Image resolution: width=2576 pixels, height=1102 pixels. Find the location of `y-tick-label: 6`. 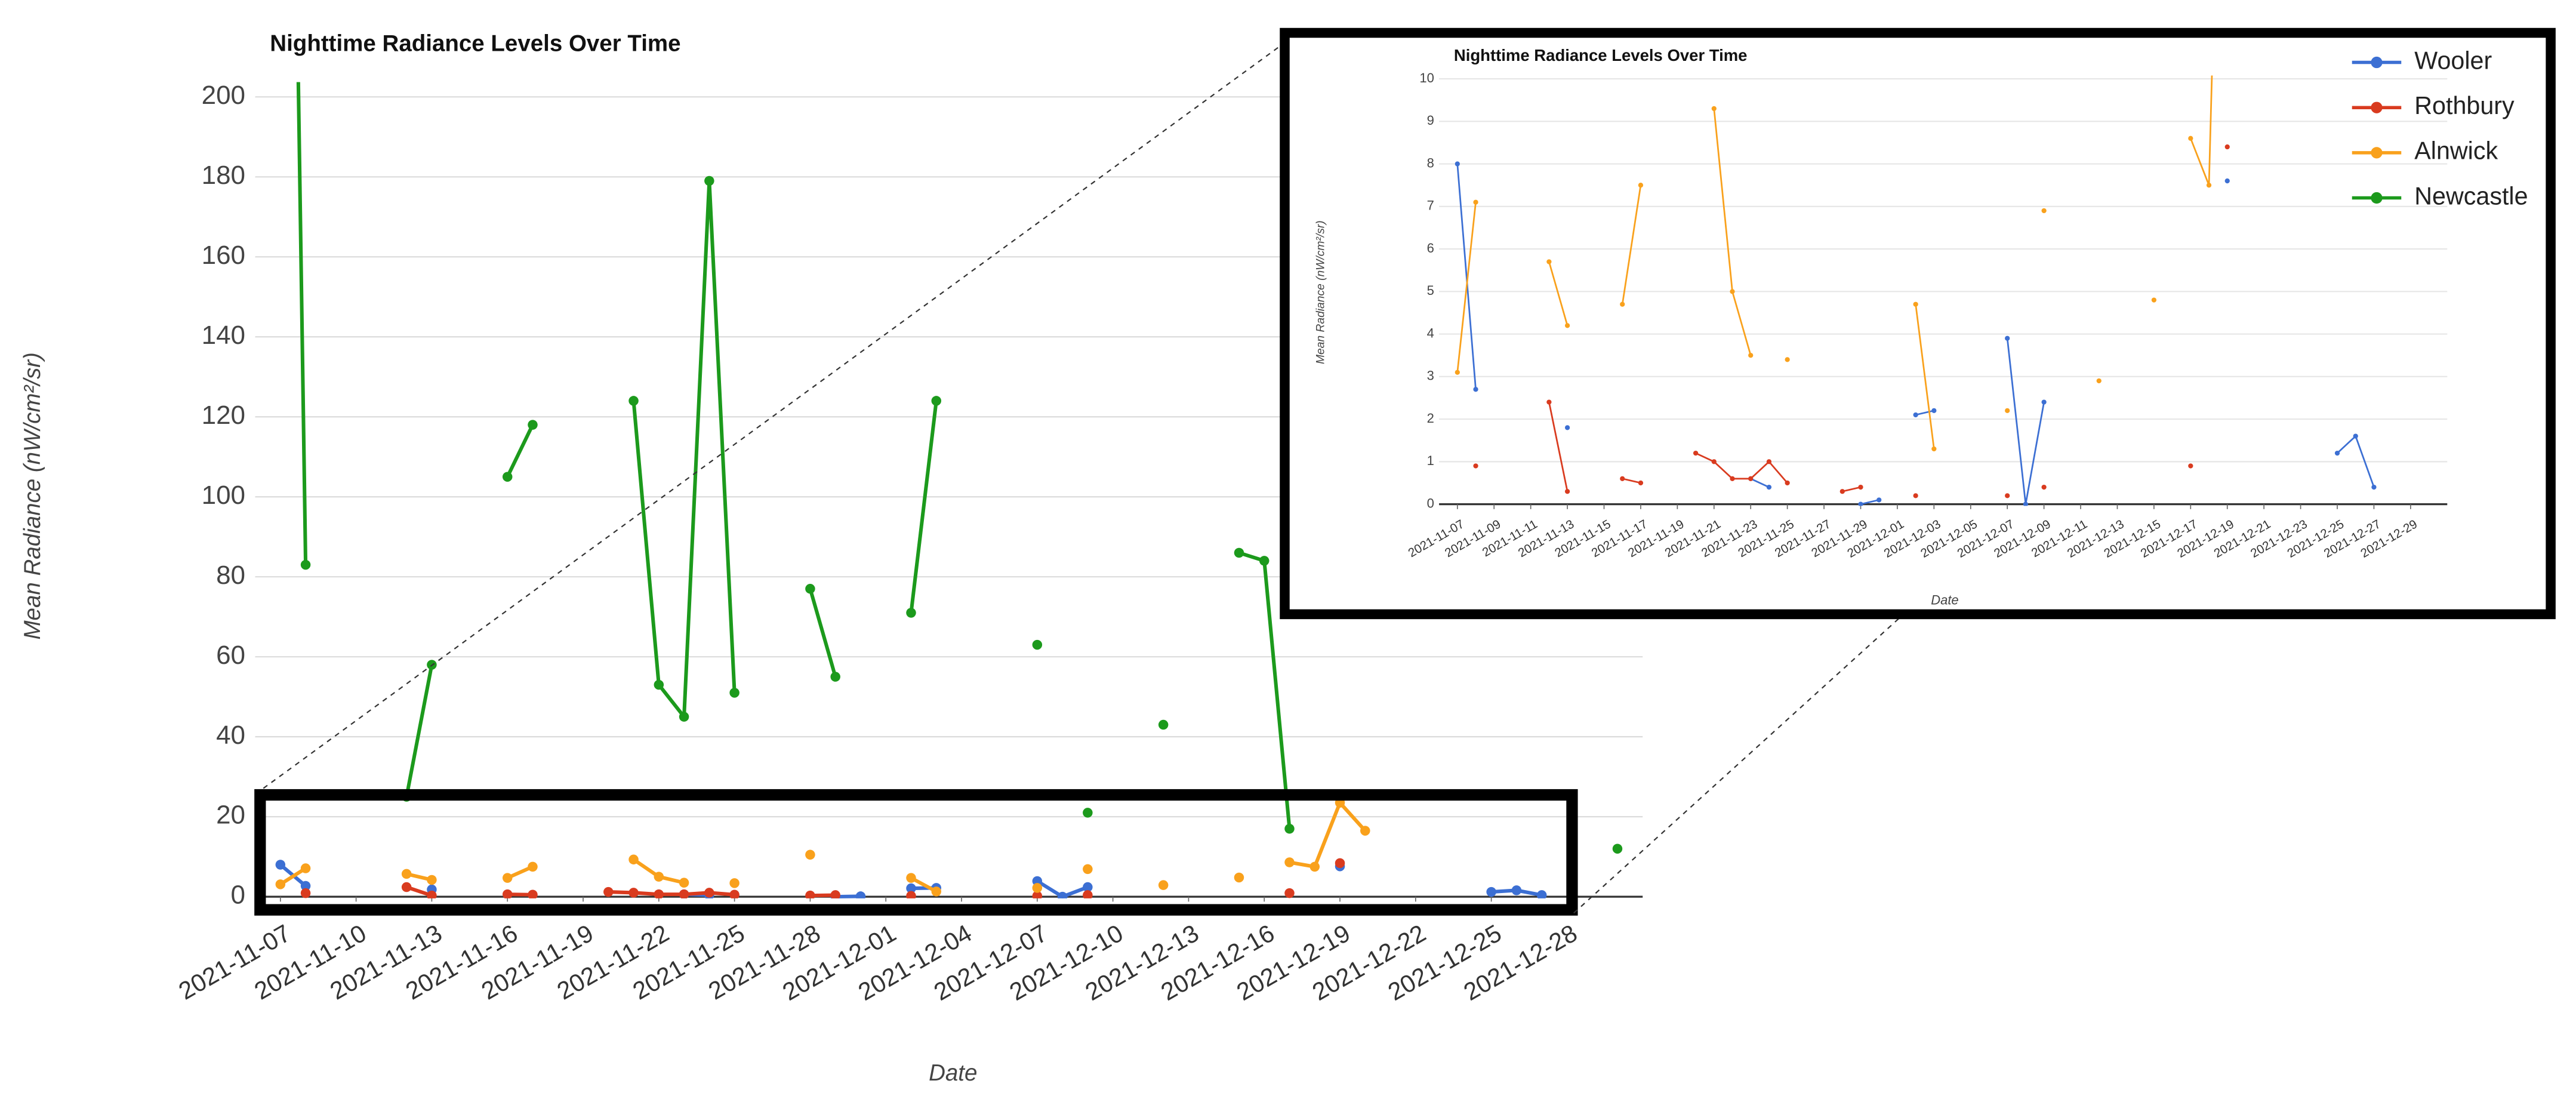

y-tick-label: 6 is located at coordinates (1430, 248).